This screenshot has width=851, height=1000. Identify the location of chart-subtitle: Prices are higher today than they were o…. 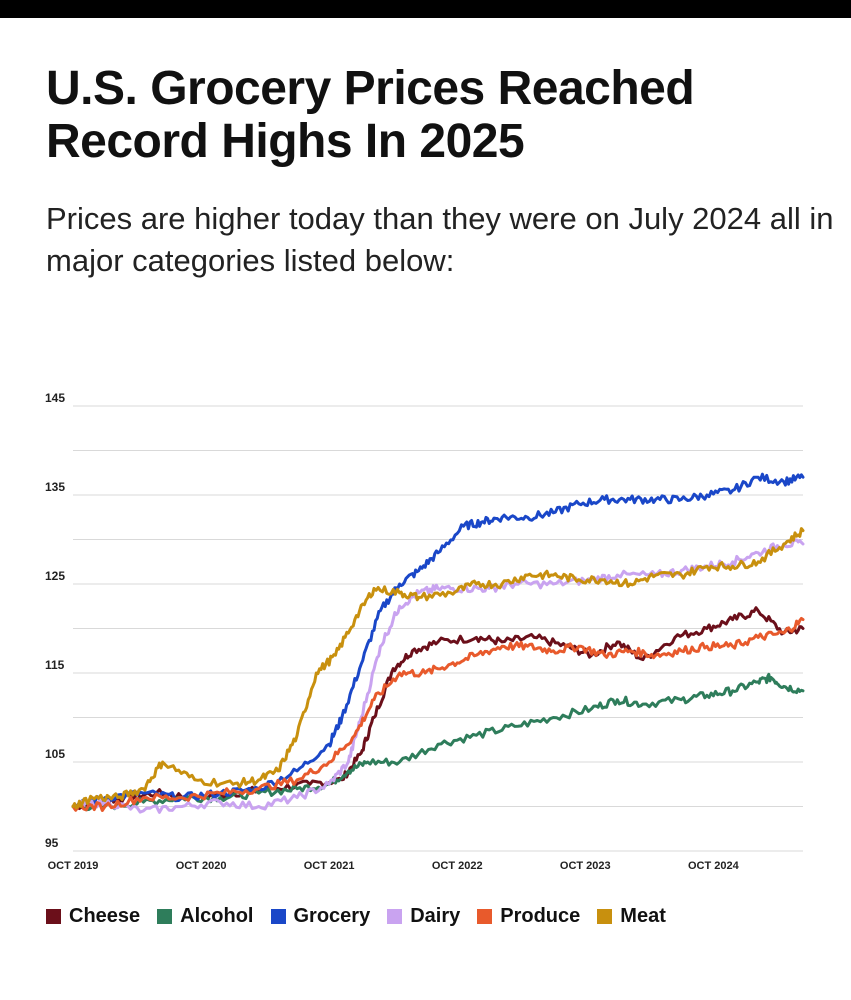
(440, 239).